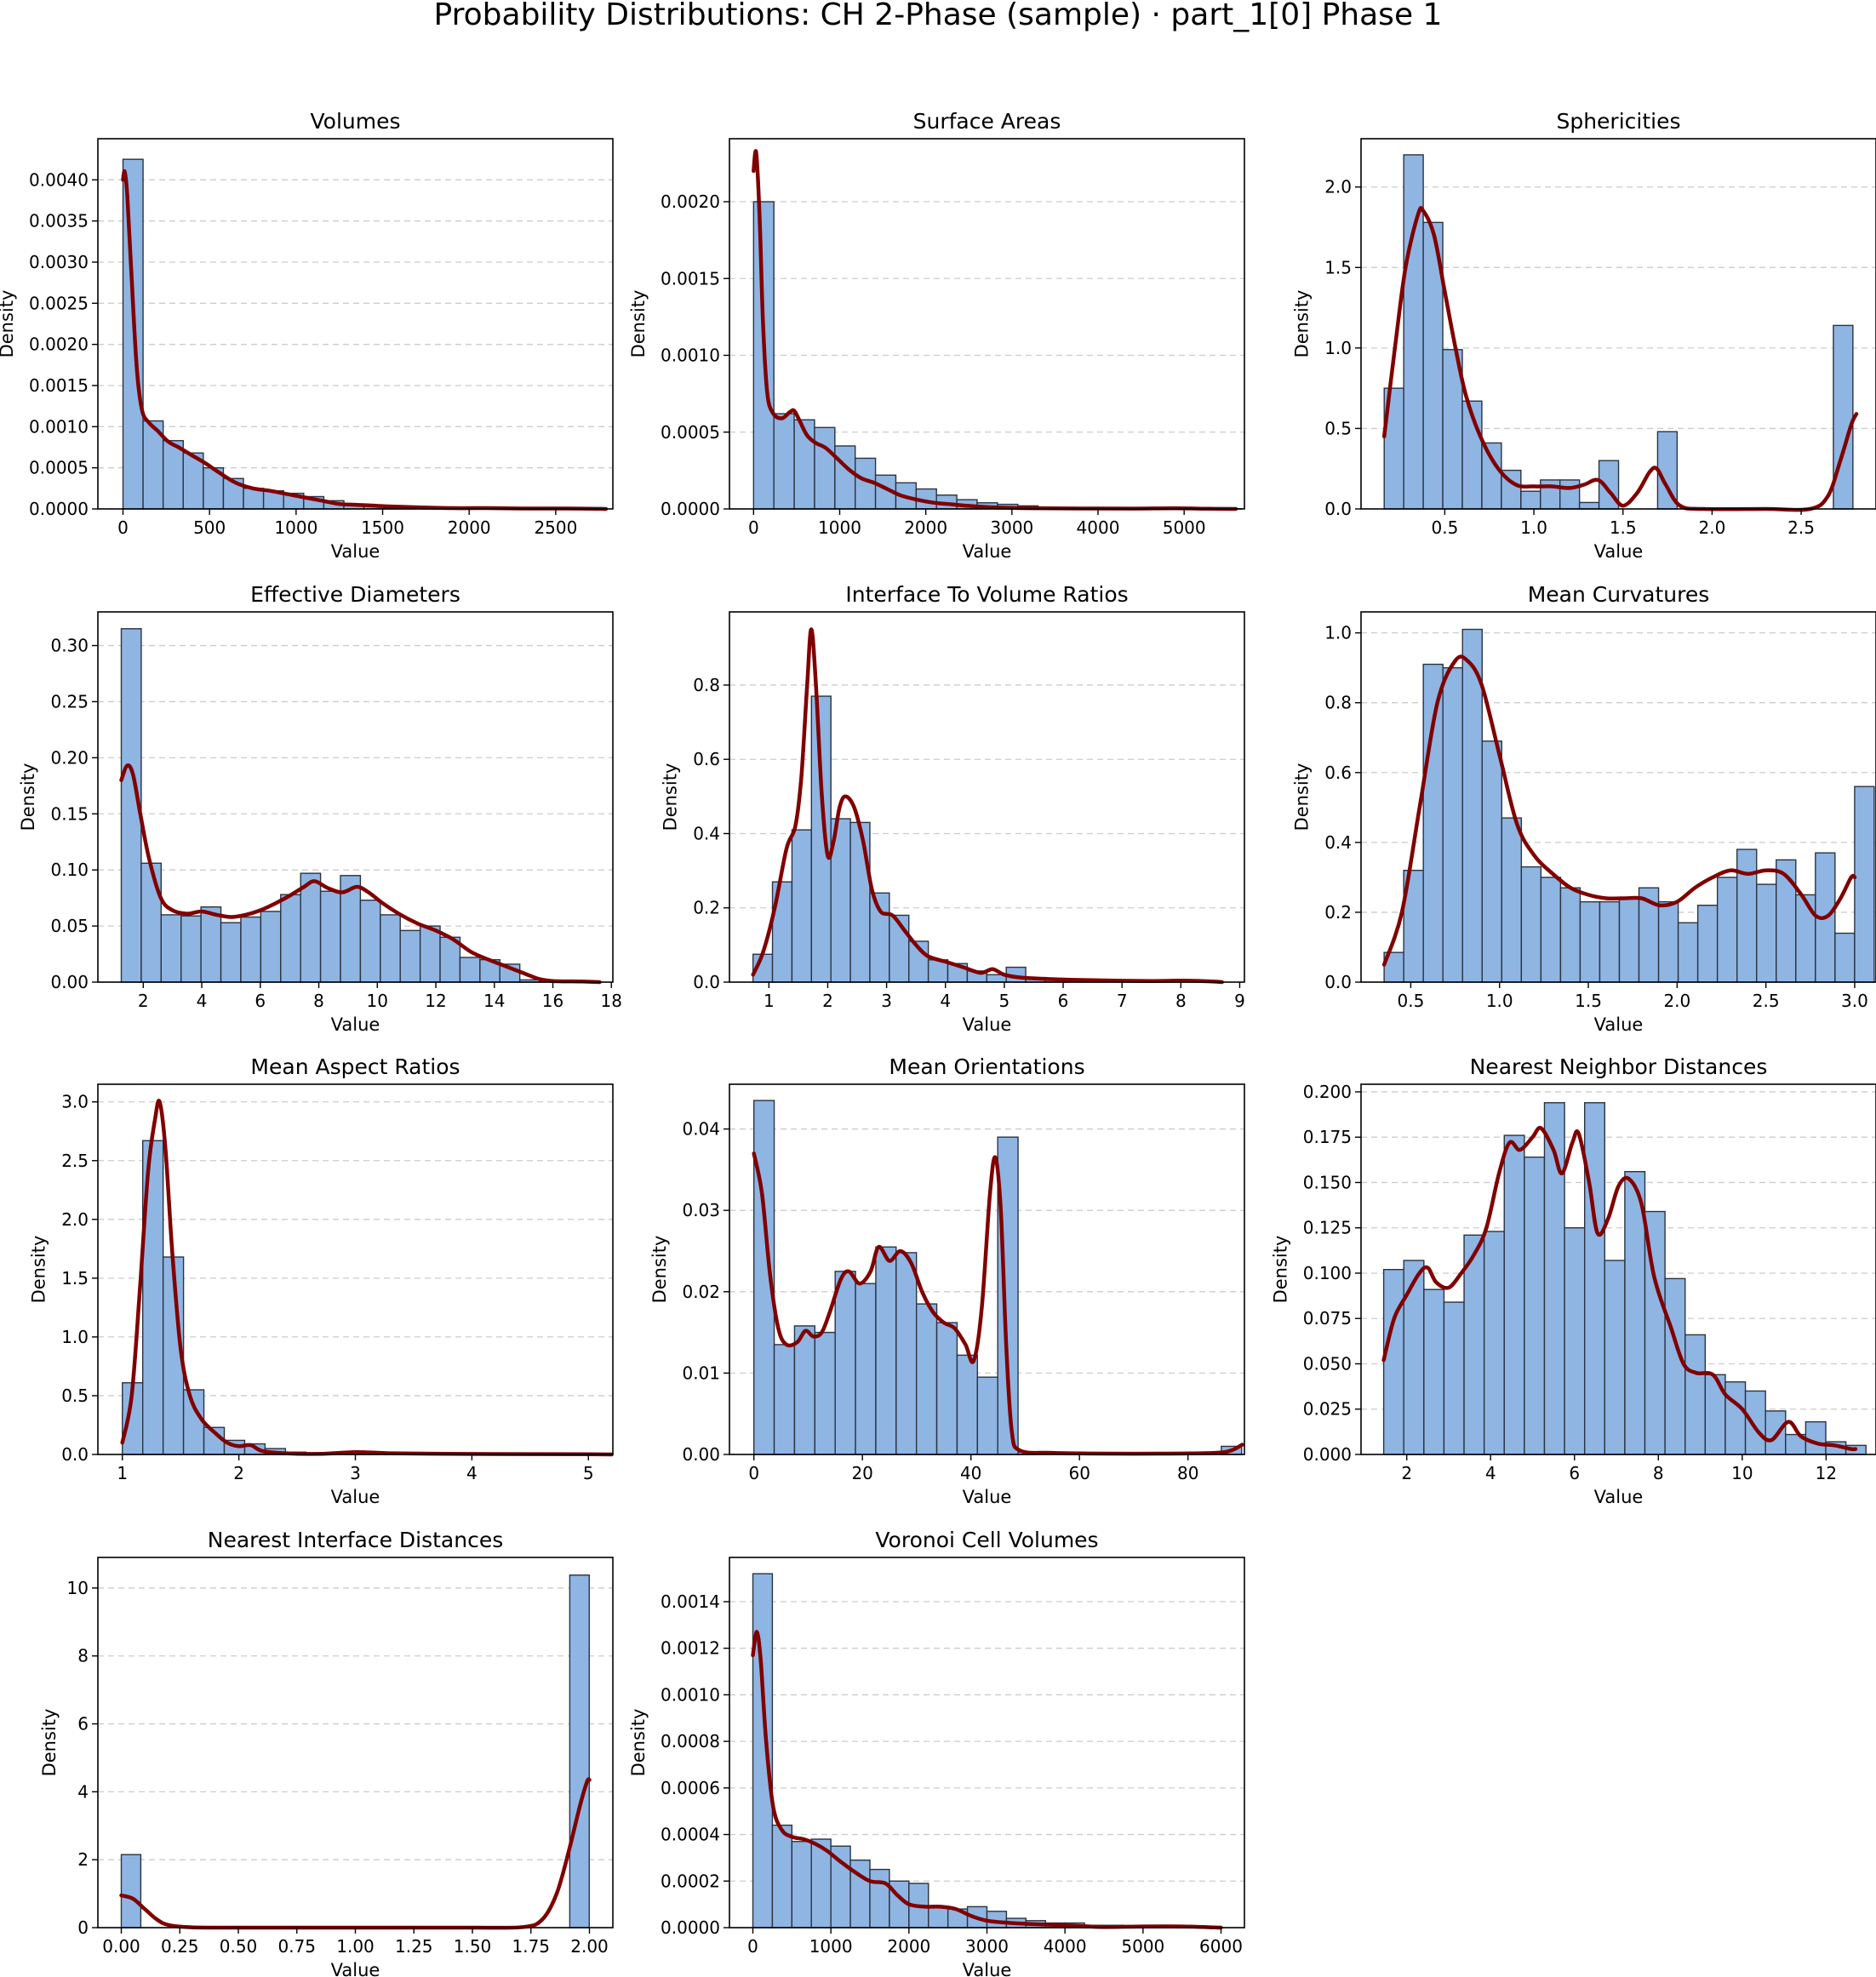 The width and height of the screenshot is (1876, 1977). I want to click on y-tick-label: 0.0, so click(75, 1454).